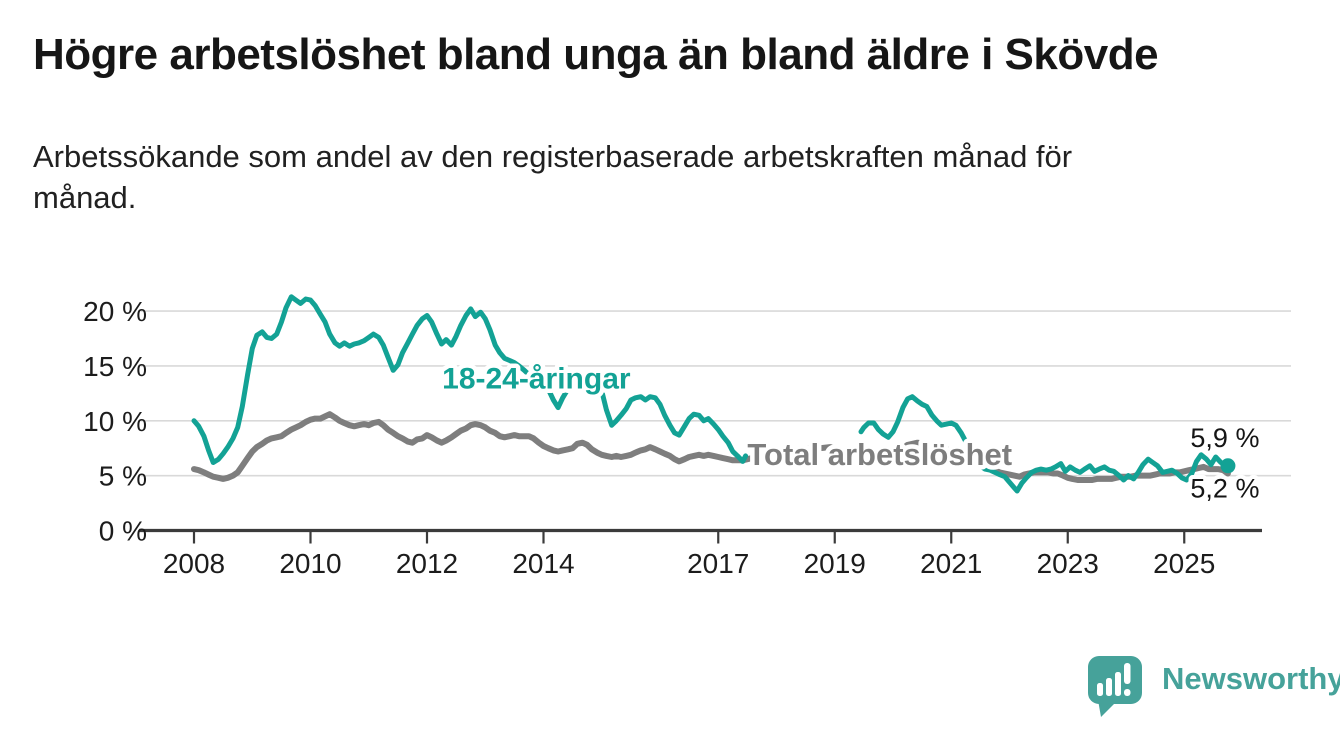 The height and width of the screenshot is (734, 1340). What do you see at coordinates (1228, 466) in the screenshot?
I see `series-end-dot-youth` at bounding box center [1228, 466].